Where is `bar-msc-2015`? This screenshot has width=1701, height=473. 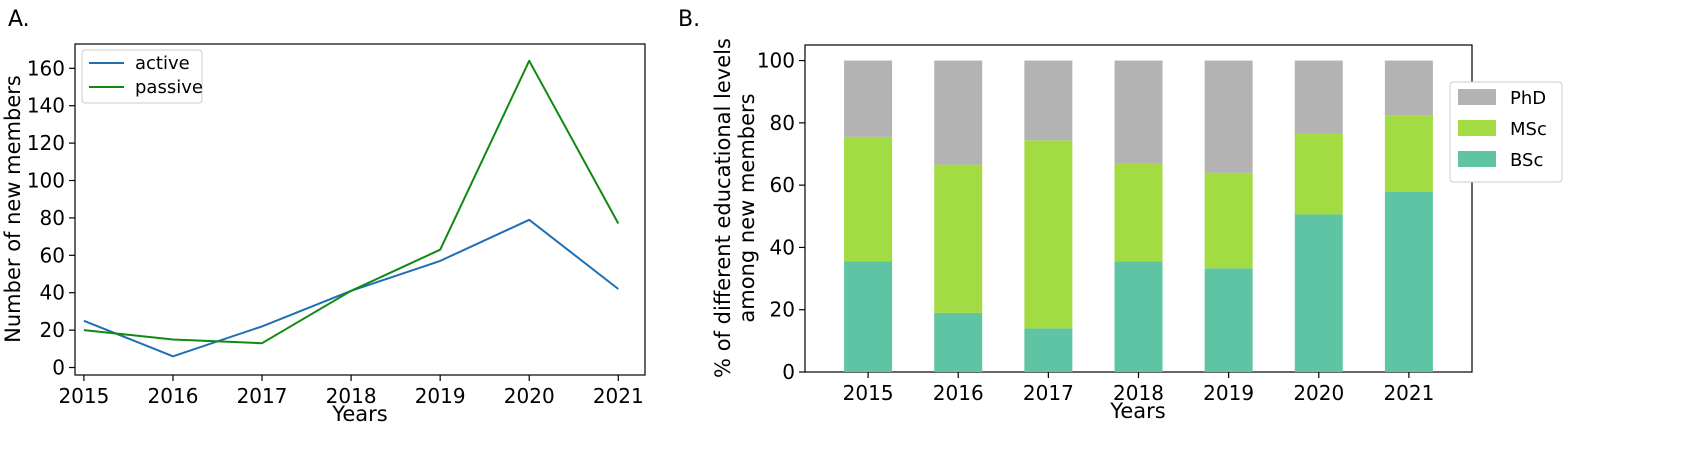 bar-msc-2015 is located at coordinates (868, 199).